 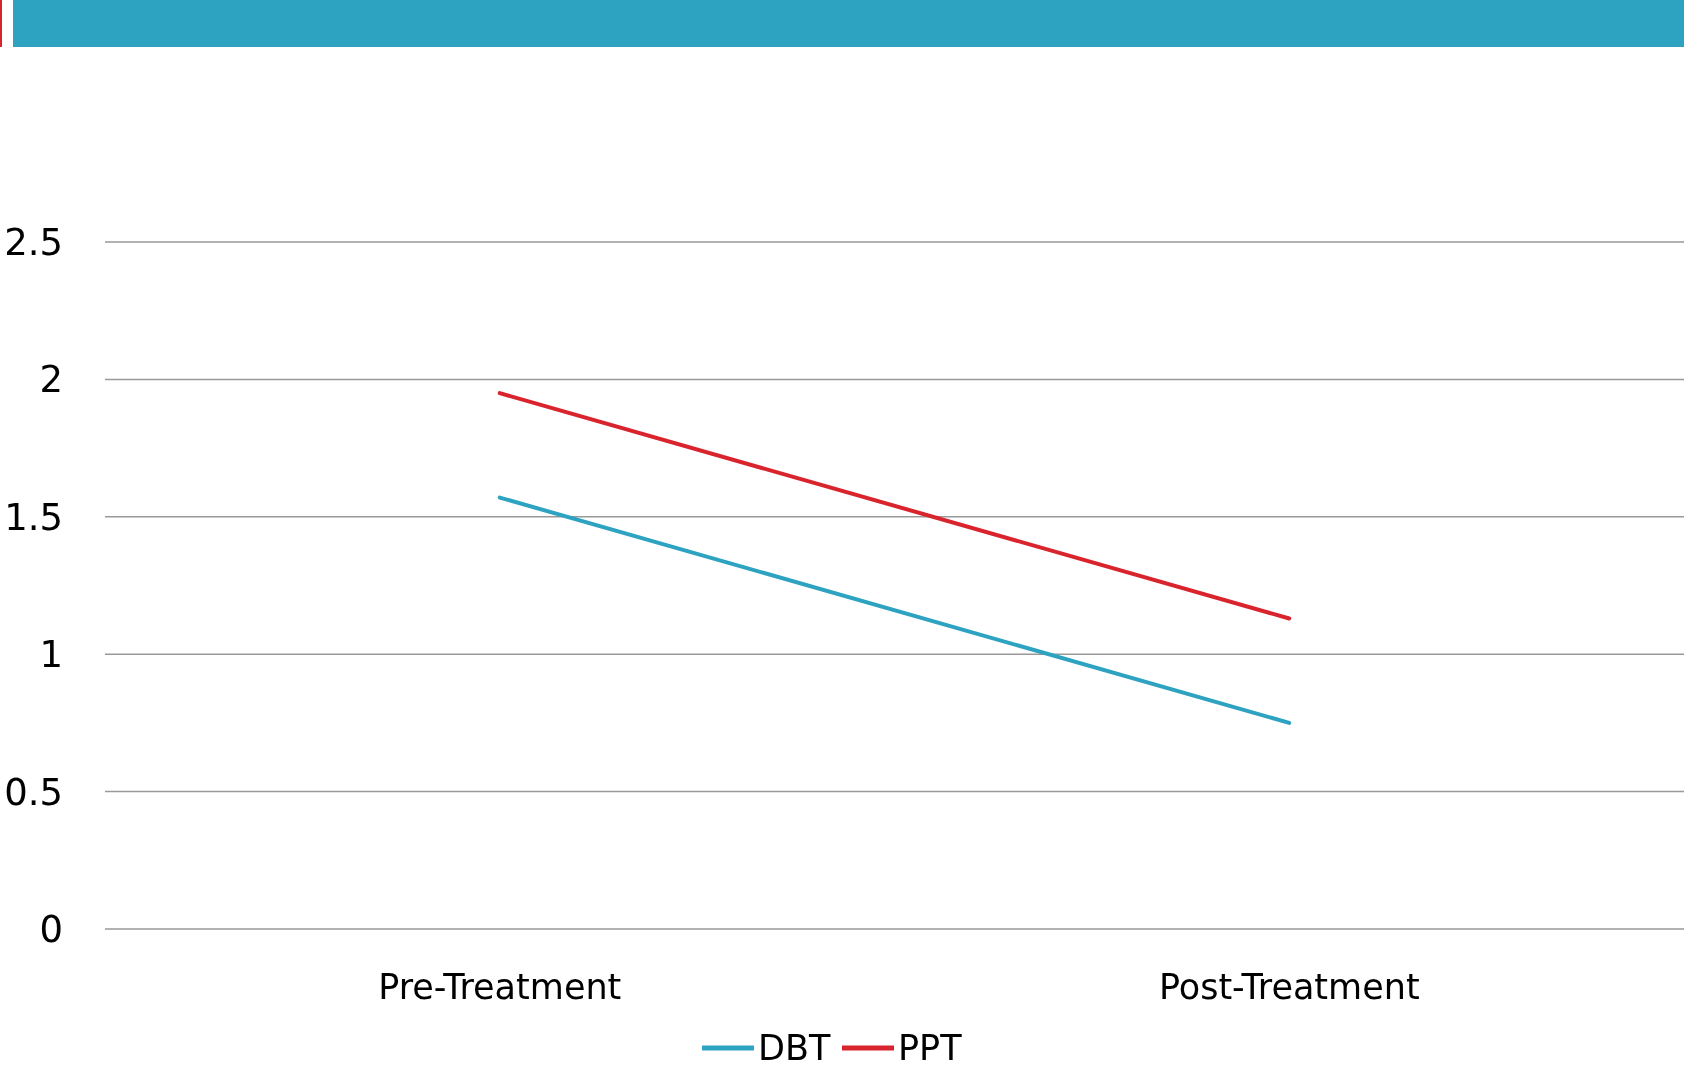 What do you see at coordinates (33, 242) in the screenshot?
I see `y-tick-label: 2.5` at bounding box center [33, 242].